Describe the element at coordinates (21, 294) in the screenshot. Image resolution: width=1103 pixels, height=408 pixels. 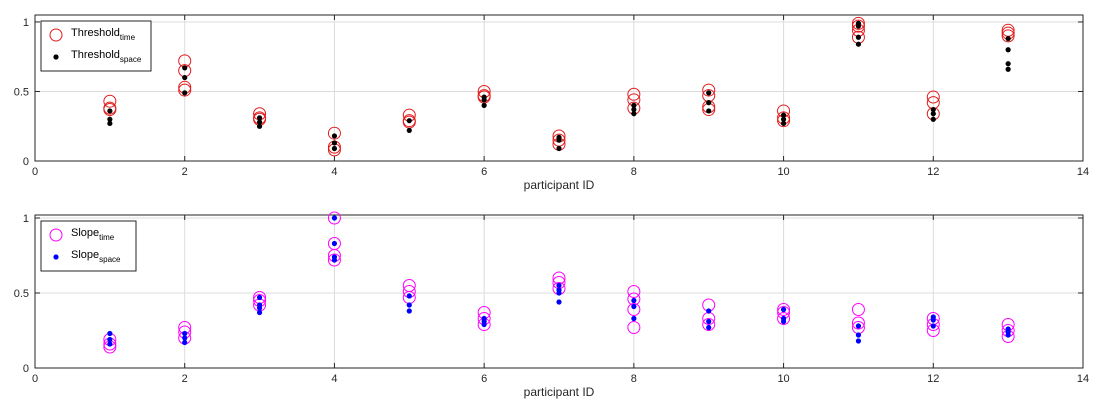
I see `y-tick-label: 0.5` at that location.